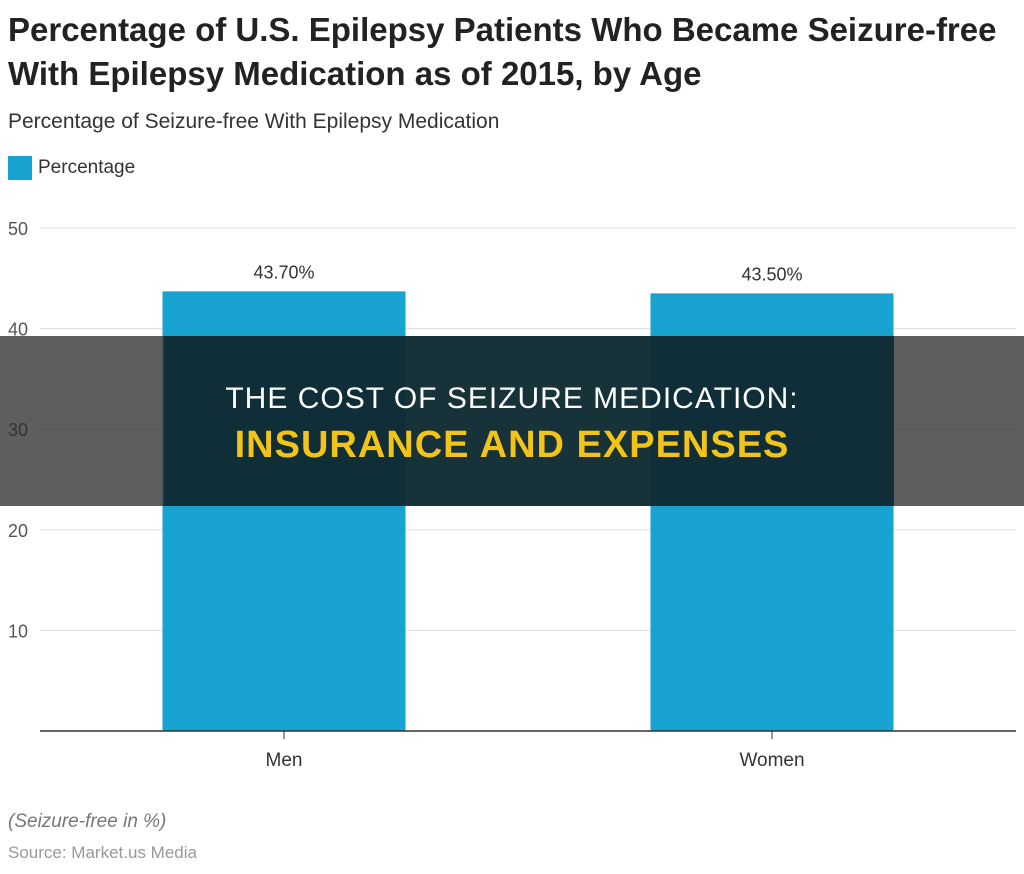 This screenshot has height=874, width=1024. I want to click on legend: Percentage, so click(71, 168).